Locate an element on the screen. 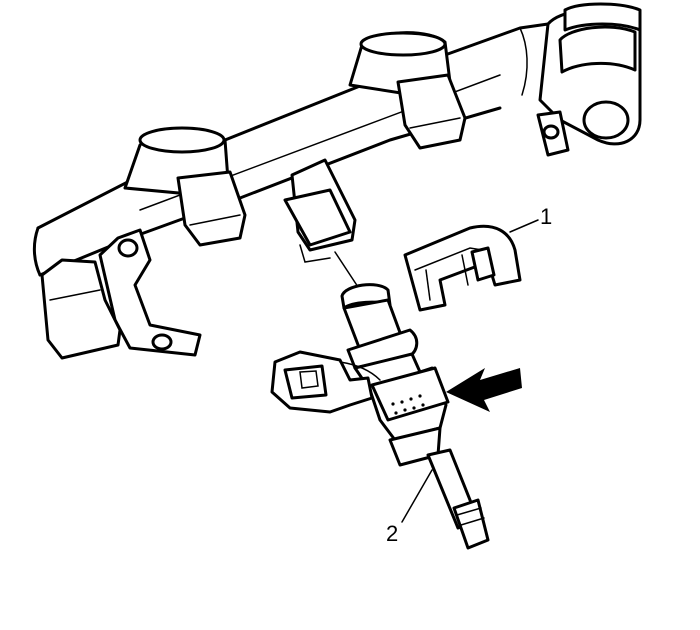 The height and width of the screenshot is (630, 700). callout-1-label: 1 is located at coordinates (546, 216).